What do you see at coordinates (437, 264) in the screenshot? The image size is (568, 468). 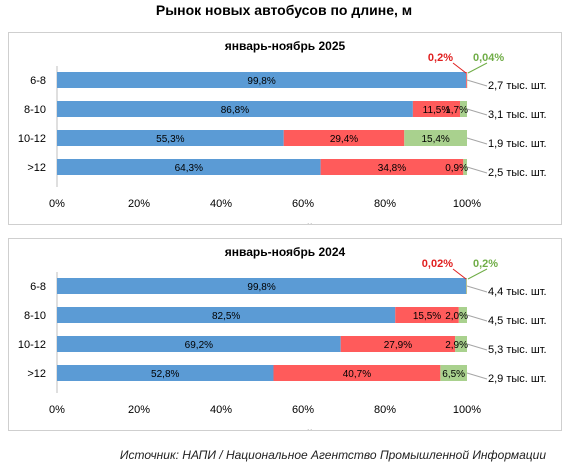 I see `callout-china-0: 0,02%` at bounding box center [437, 264].